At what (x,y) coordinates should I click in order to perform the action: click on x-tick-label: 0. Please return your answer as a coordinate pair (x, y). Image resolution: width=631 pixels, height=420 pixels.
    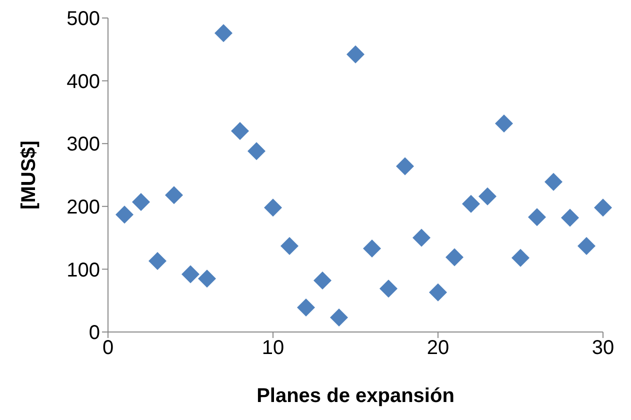
    Looking at the image, I should click on (108, 348).